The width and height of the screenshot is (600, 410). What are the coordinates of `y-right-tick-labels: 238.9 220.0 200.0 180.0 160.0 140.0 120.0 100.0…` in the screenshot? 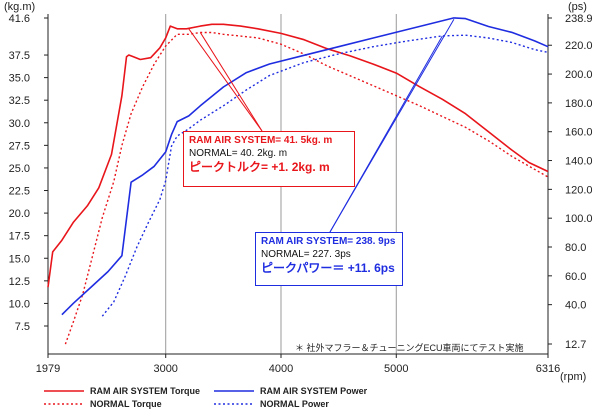 It's located at (570, 182).